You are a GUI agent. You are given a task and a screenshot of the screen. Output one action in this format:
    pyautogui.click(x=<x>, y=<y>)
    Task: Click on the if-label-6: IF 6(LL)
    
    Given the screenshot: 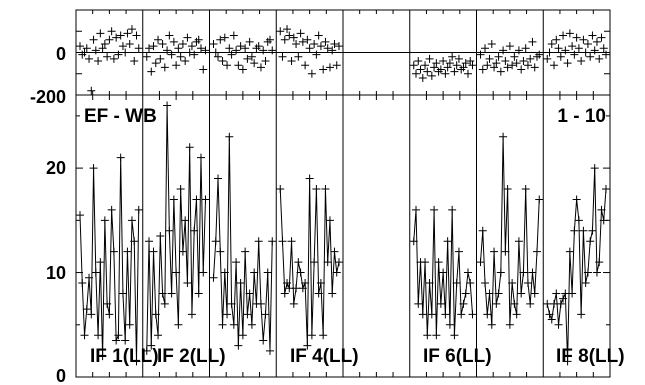 What is the action you would take?
    pyautogui.click(x=457, y=356)
    